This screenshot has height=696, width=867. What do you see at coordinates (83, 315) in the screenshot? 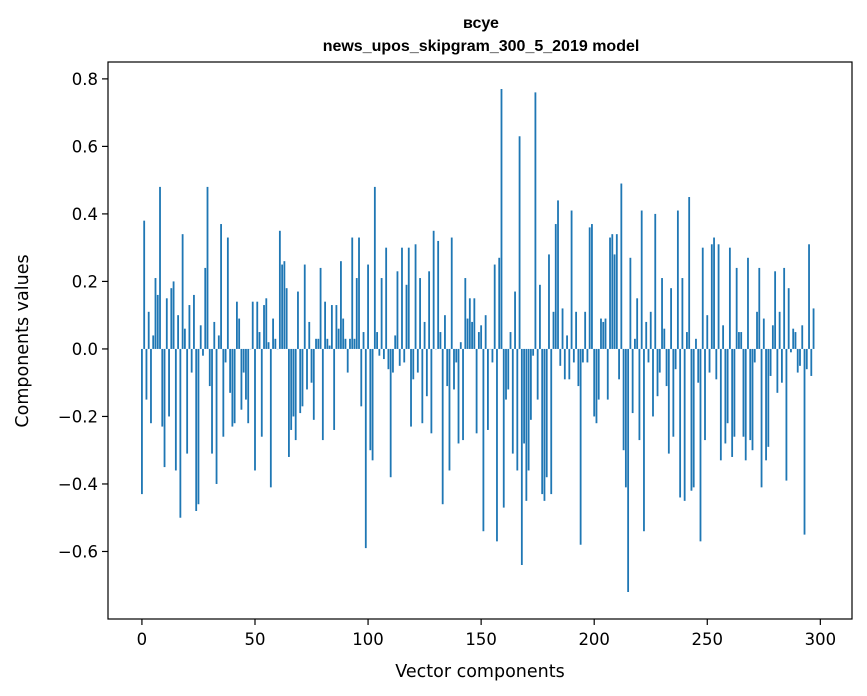
I see `y-axis-ticks: −0.6 −0.4 −0.2 0.0 0.2 0.4 0.6 0.8` at bounding box center [83, 315].